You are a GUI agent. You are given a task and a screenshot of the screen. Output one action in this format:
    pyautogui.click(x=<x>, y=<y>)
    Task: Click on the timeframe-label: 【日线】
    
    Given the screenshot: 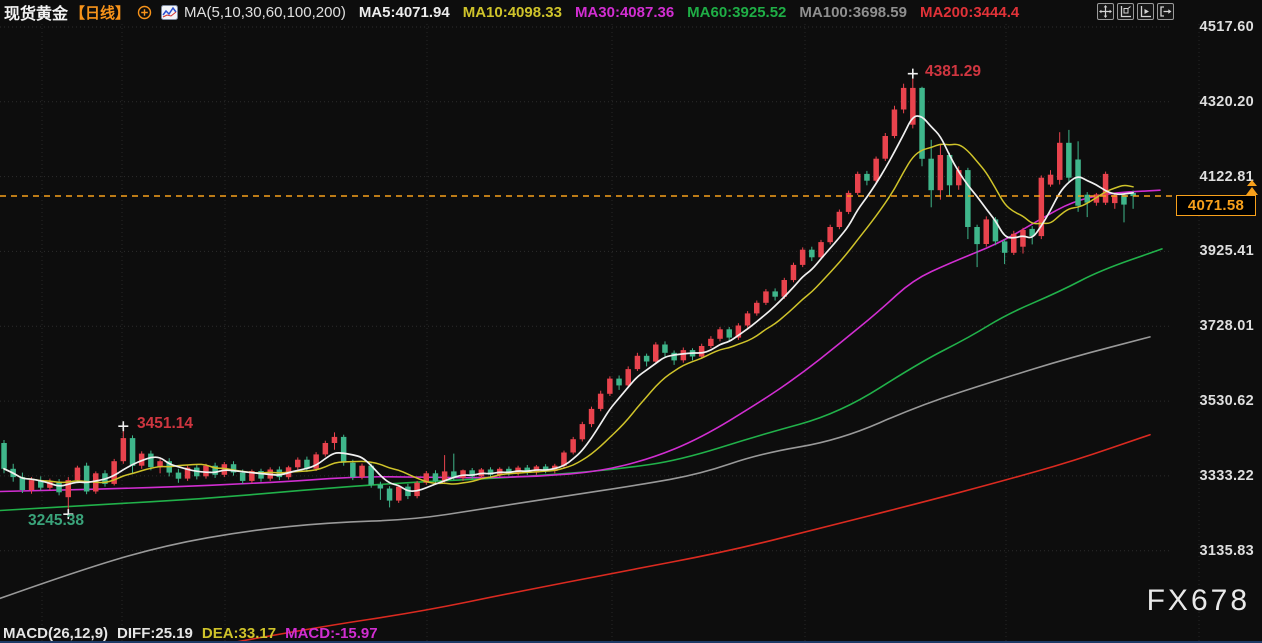 What is the action you would take?
    pyautogui.click(x=100, y=13)
    